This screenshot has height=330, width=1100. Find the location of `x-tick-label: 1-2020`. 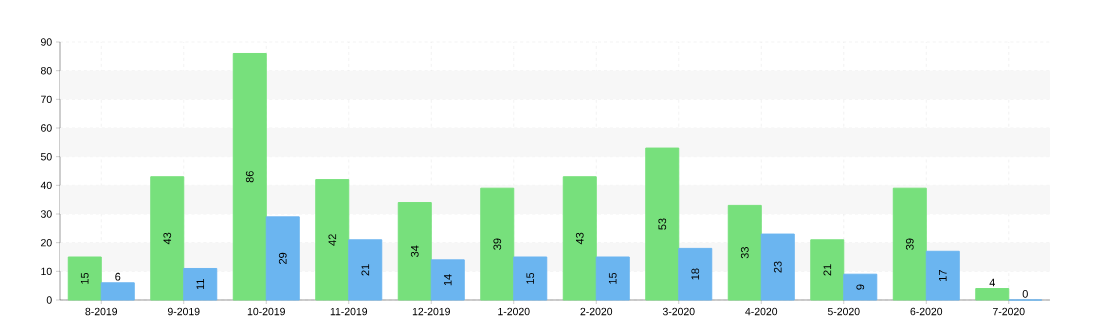

x-tick-label: 1-2020 is located at coordinates (514, 311).